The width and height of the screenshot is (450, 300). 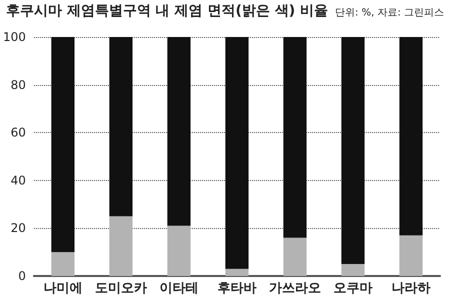 I want to click on chart-title: 후쿠시마 제염특별구역 내 제염 면적(밝은 색) 비율, so click(x=167, y=11).